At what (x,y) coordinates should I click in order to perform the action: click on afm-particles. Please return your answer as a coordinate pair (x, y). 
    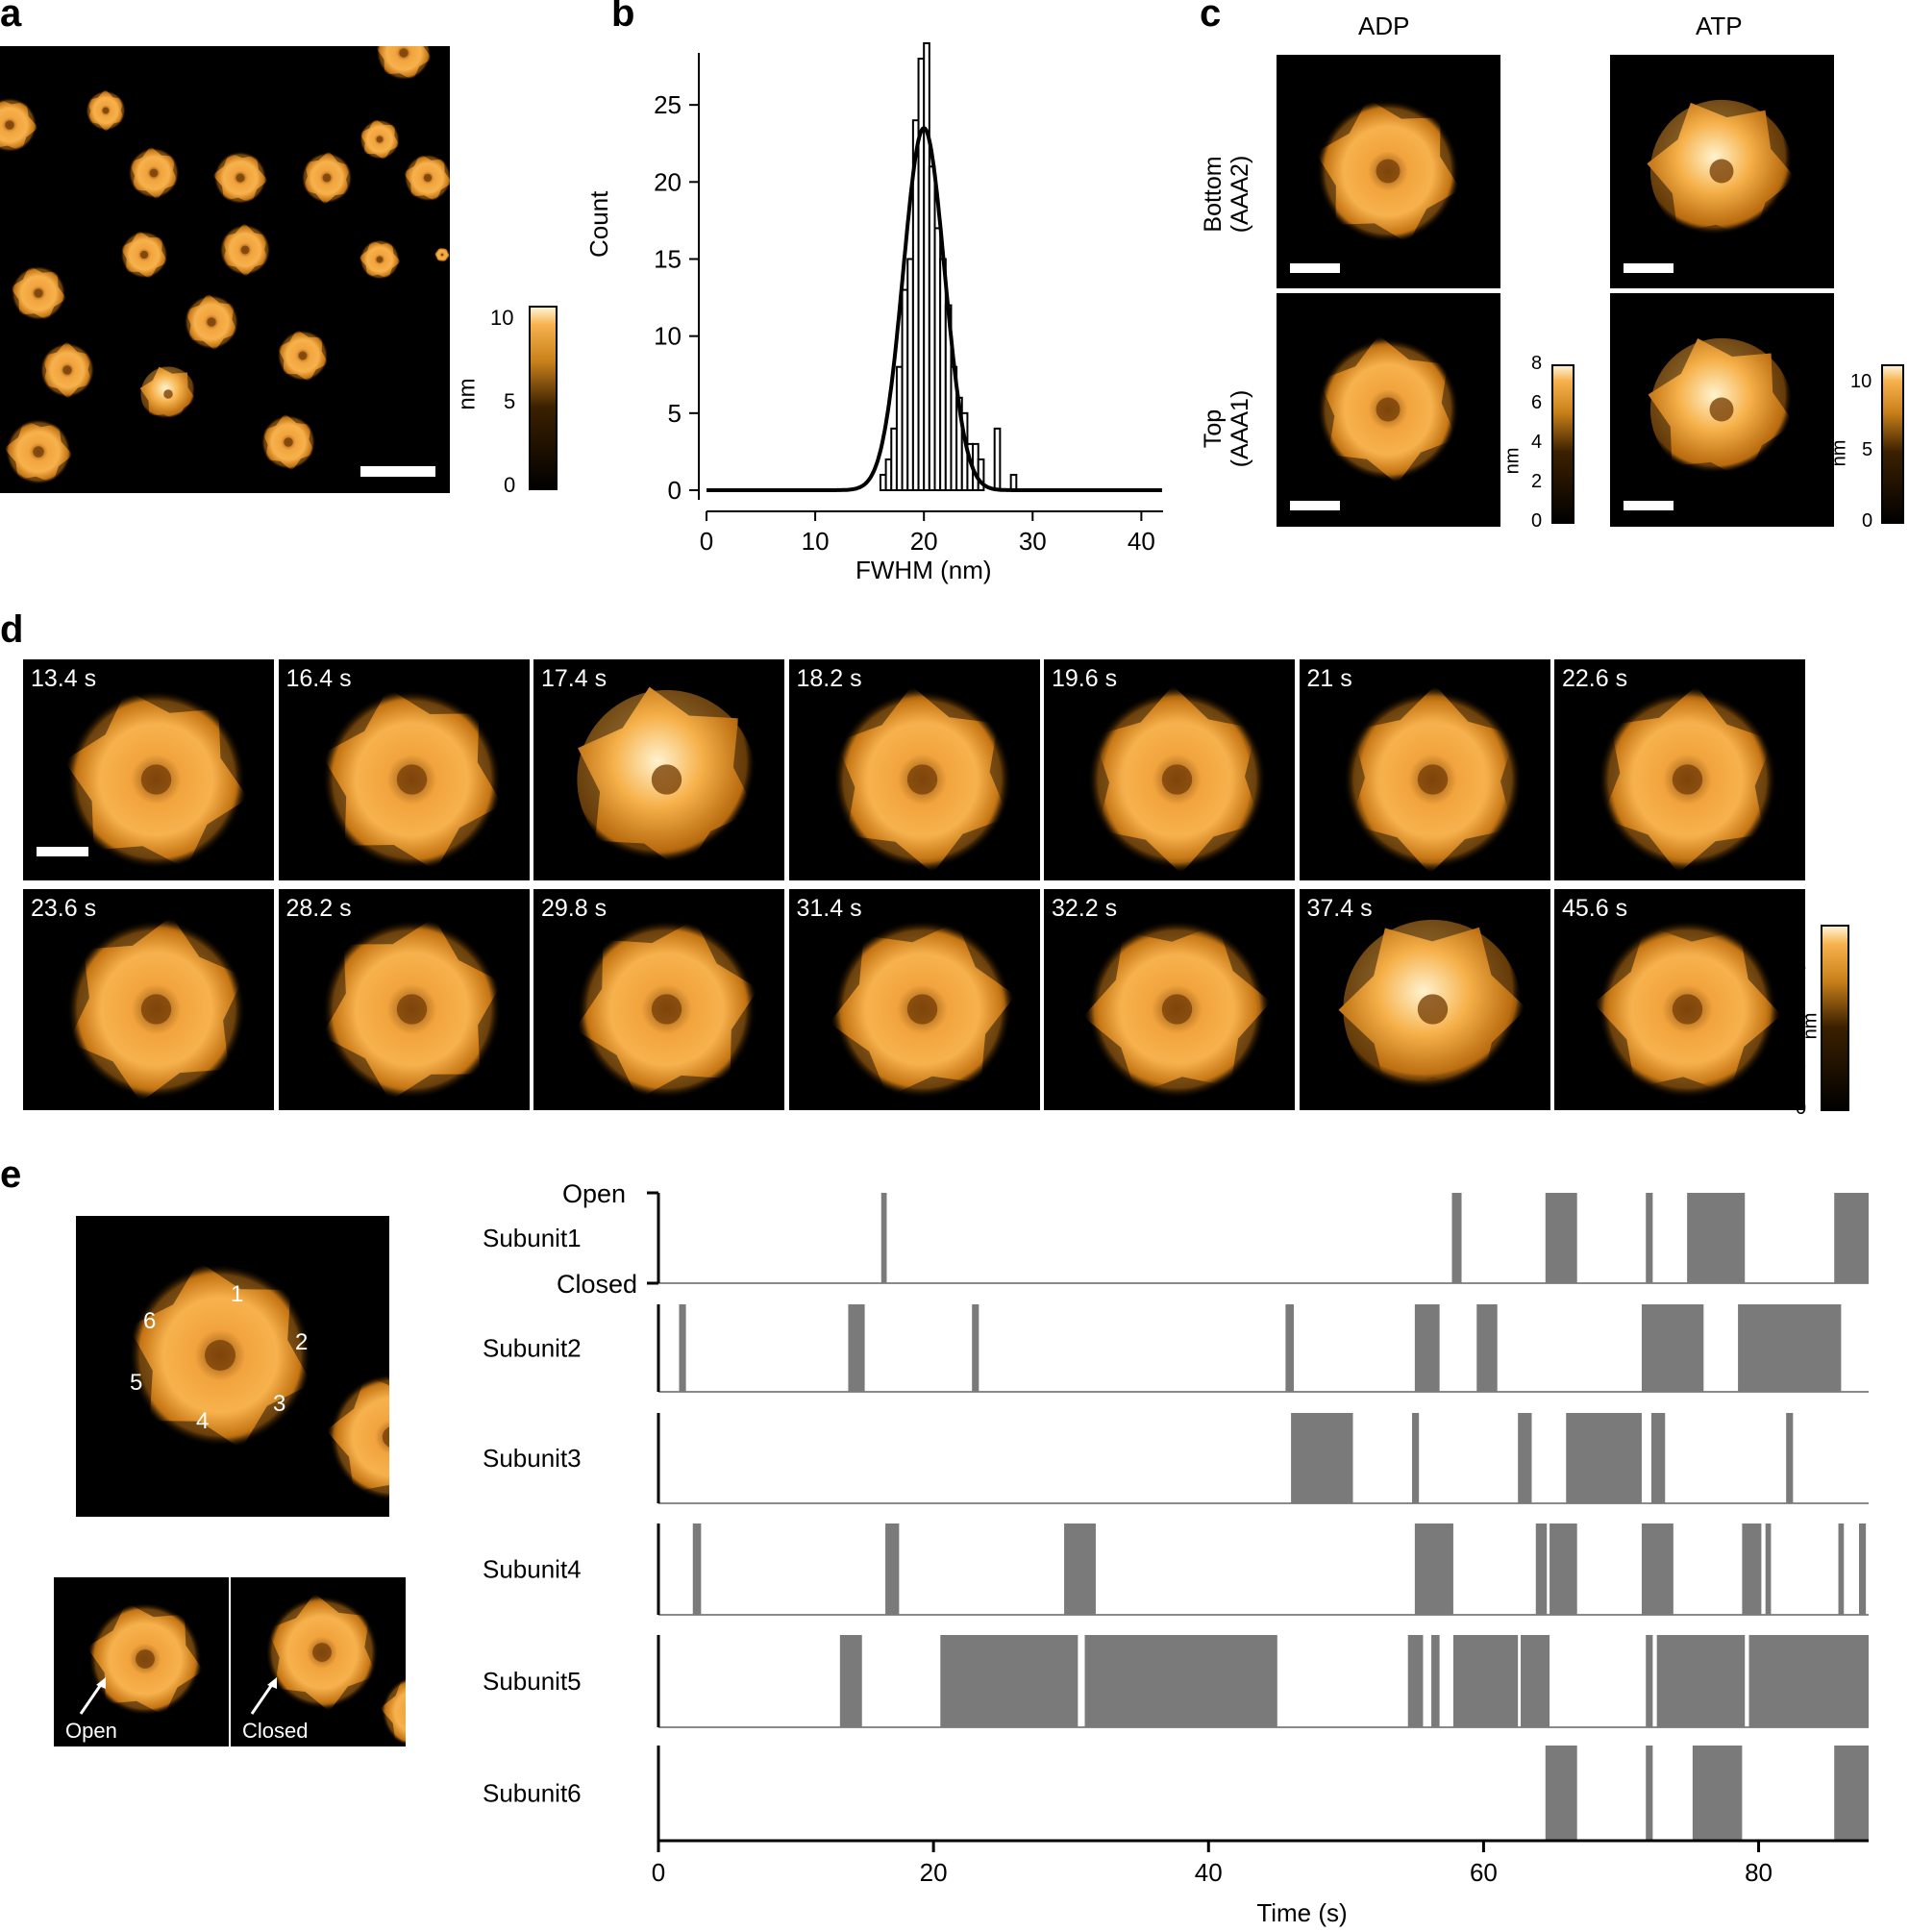
    Looking at the image, I should click on (225, 265).